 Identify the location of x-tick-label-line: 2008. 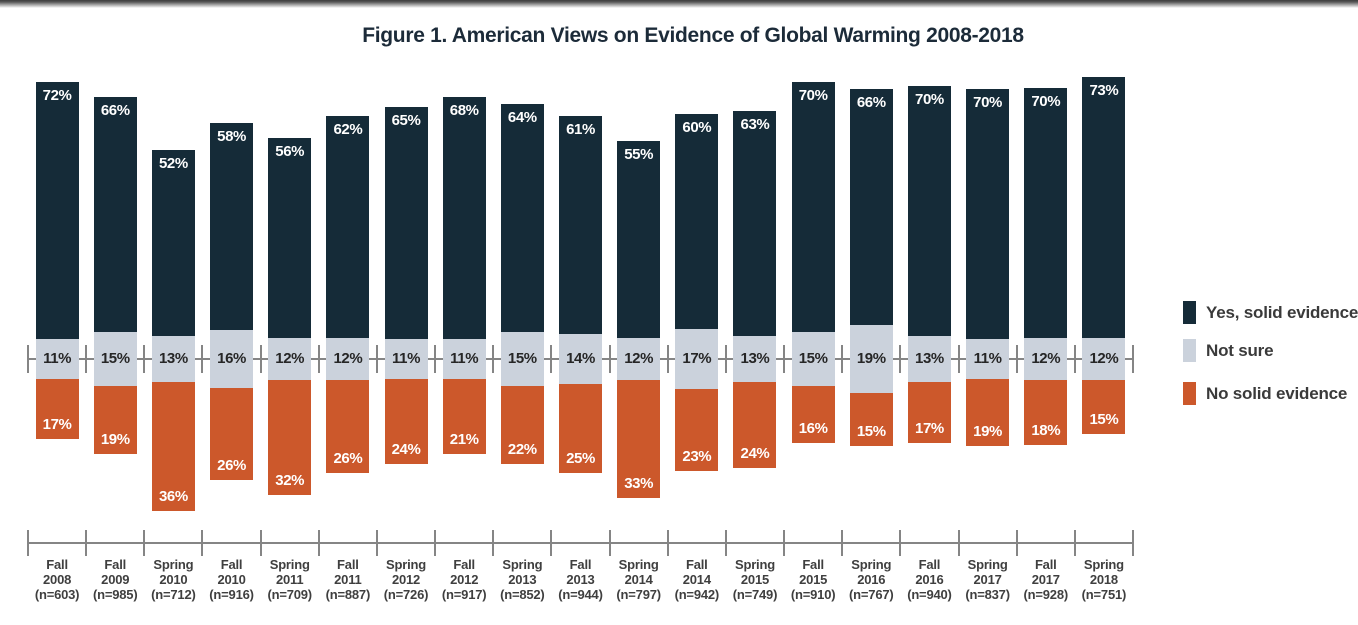
(57, 579).